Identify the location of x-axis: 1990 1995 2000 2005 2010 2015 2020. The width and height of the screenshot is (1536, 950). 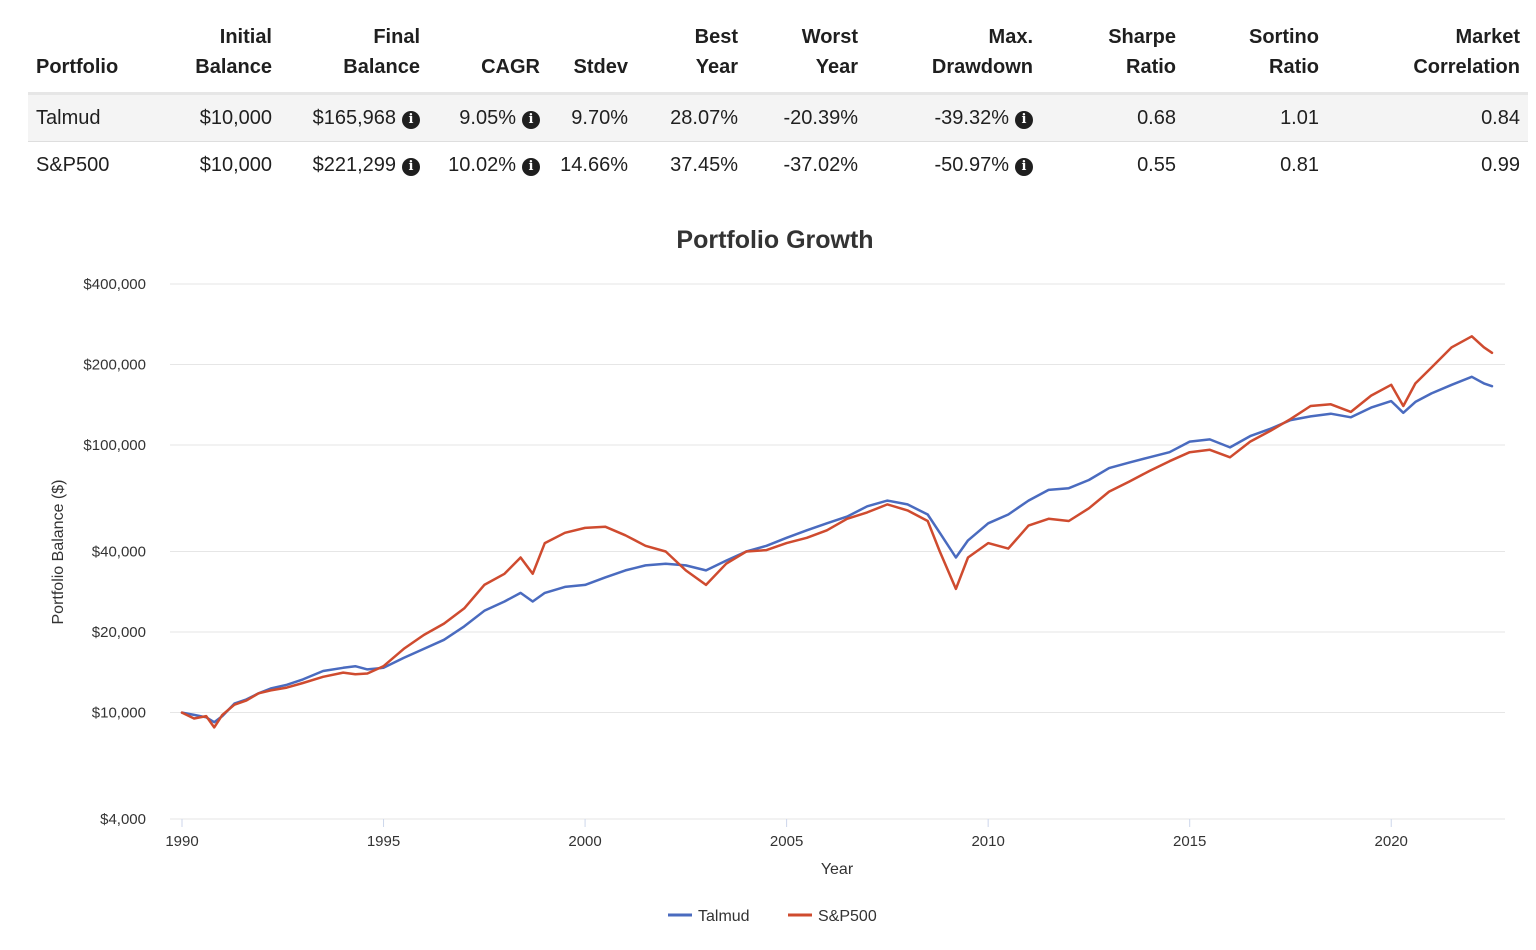
(786, 834).